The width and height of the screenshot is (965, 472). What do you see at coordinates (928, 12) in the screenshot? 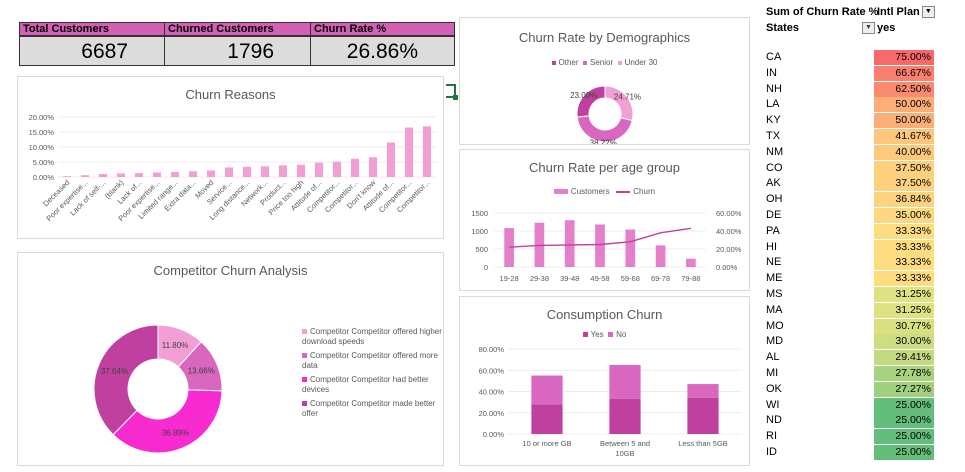
I see `filter-icon: ▼` at bounding box center [928, 12].